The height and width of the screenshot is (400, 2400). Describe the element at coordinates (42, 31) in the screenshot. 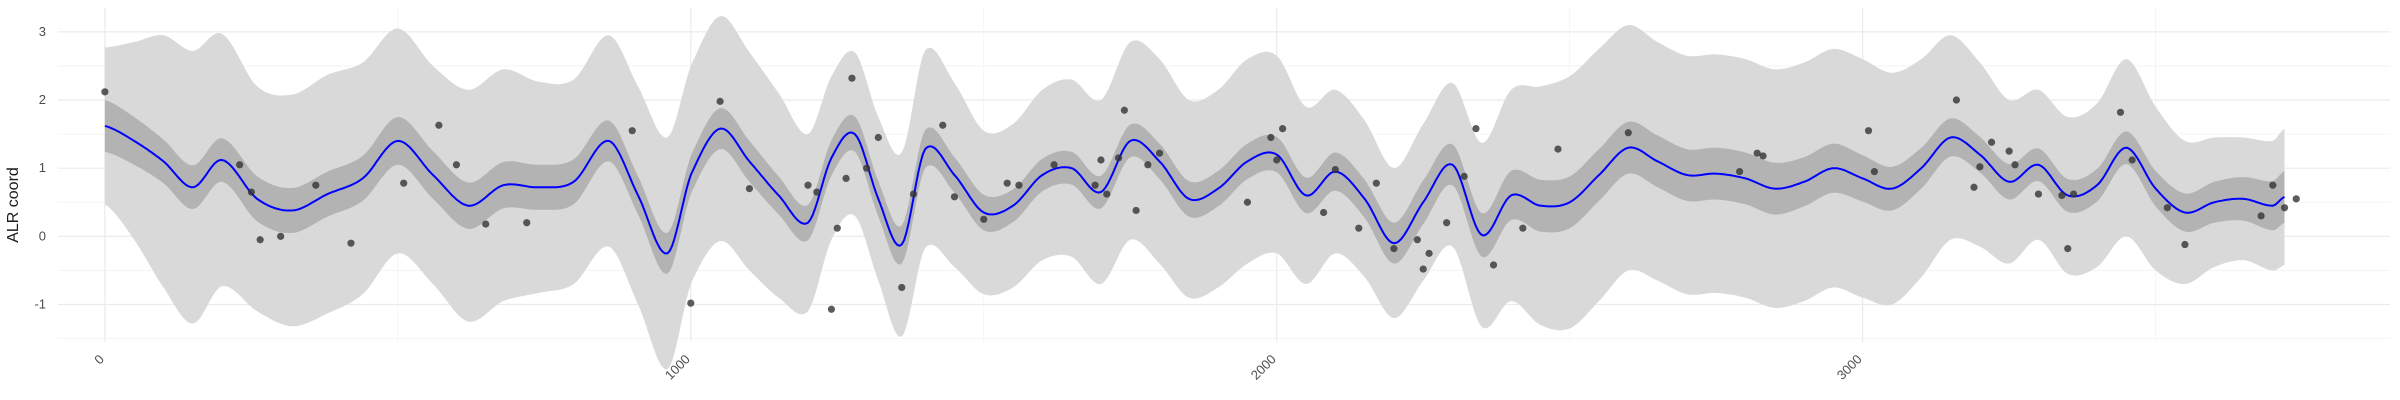

I see `y-tick-label: 3` at that location.